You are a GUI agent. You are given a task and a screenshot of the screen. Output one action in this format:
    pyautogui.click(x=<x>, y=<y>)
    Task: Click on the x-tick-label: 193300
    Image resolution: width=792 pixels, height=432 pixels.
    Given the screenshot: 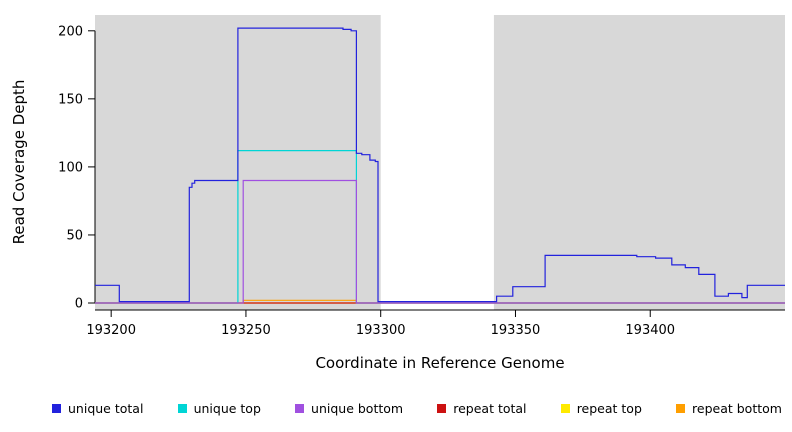 What is the action you would take?
    pyautogui.click(x=381, y=330)
    